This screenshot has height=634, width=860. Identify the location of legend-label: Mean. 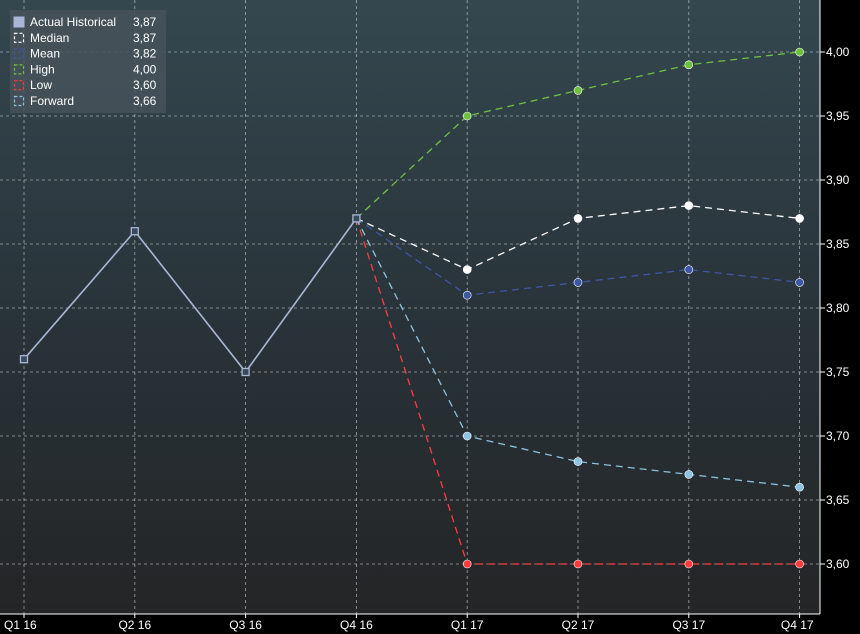
(45, 54).